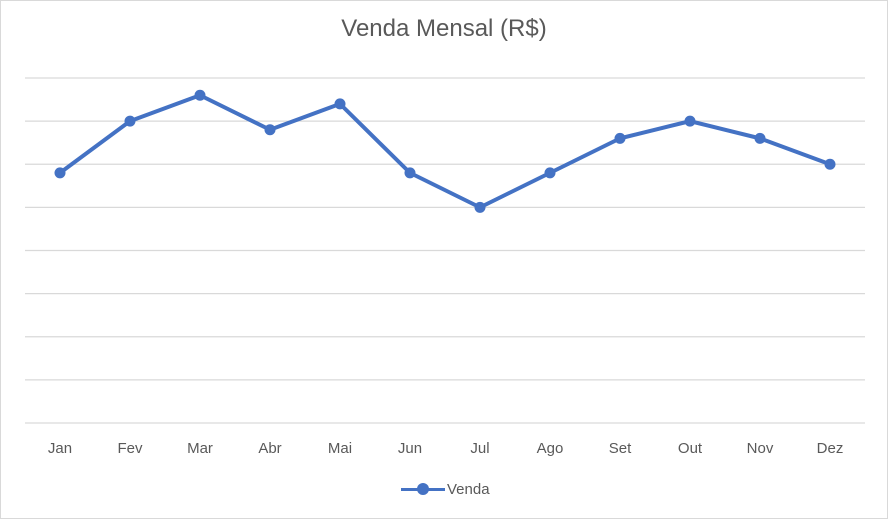 The width and height of the screenshot is (888, 519). I want to click on x-tick-label: Mar, so click(200, 448).